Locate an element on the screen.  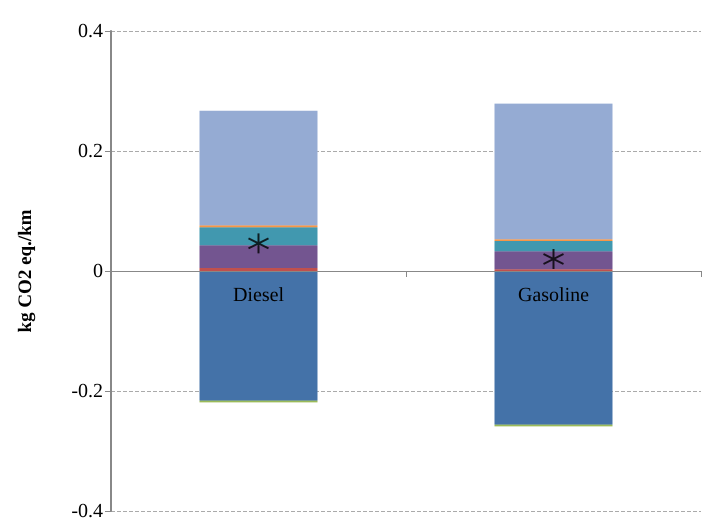
y-axis-title: kg CO2 eq./km is located at coordinates (25, 270).